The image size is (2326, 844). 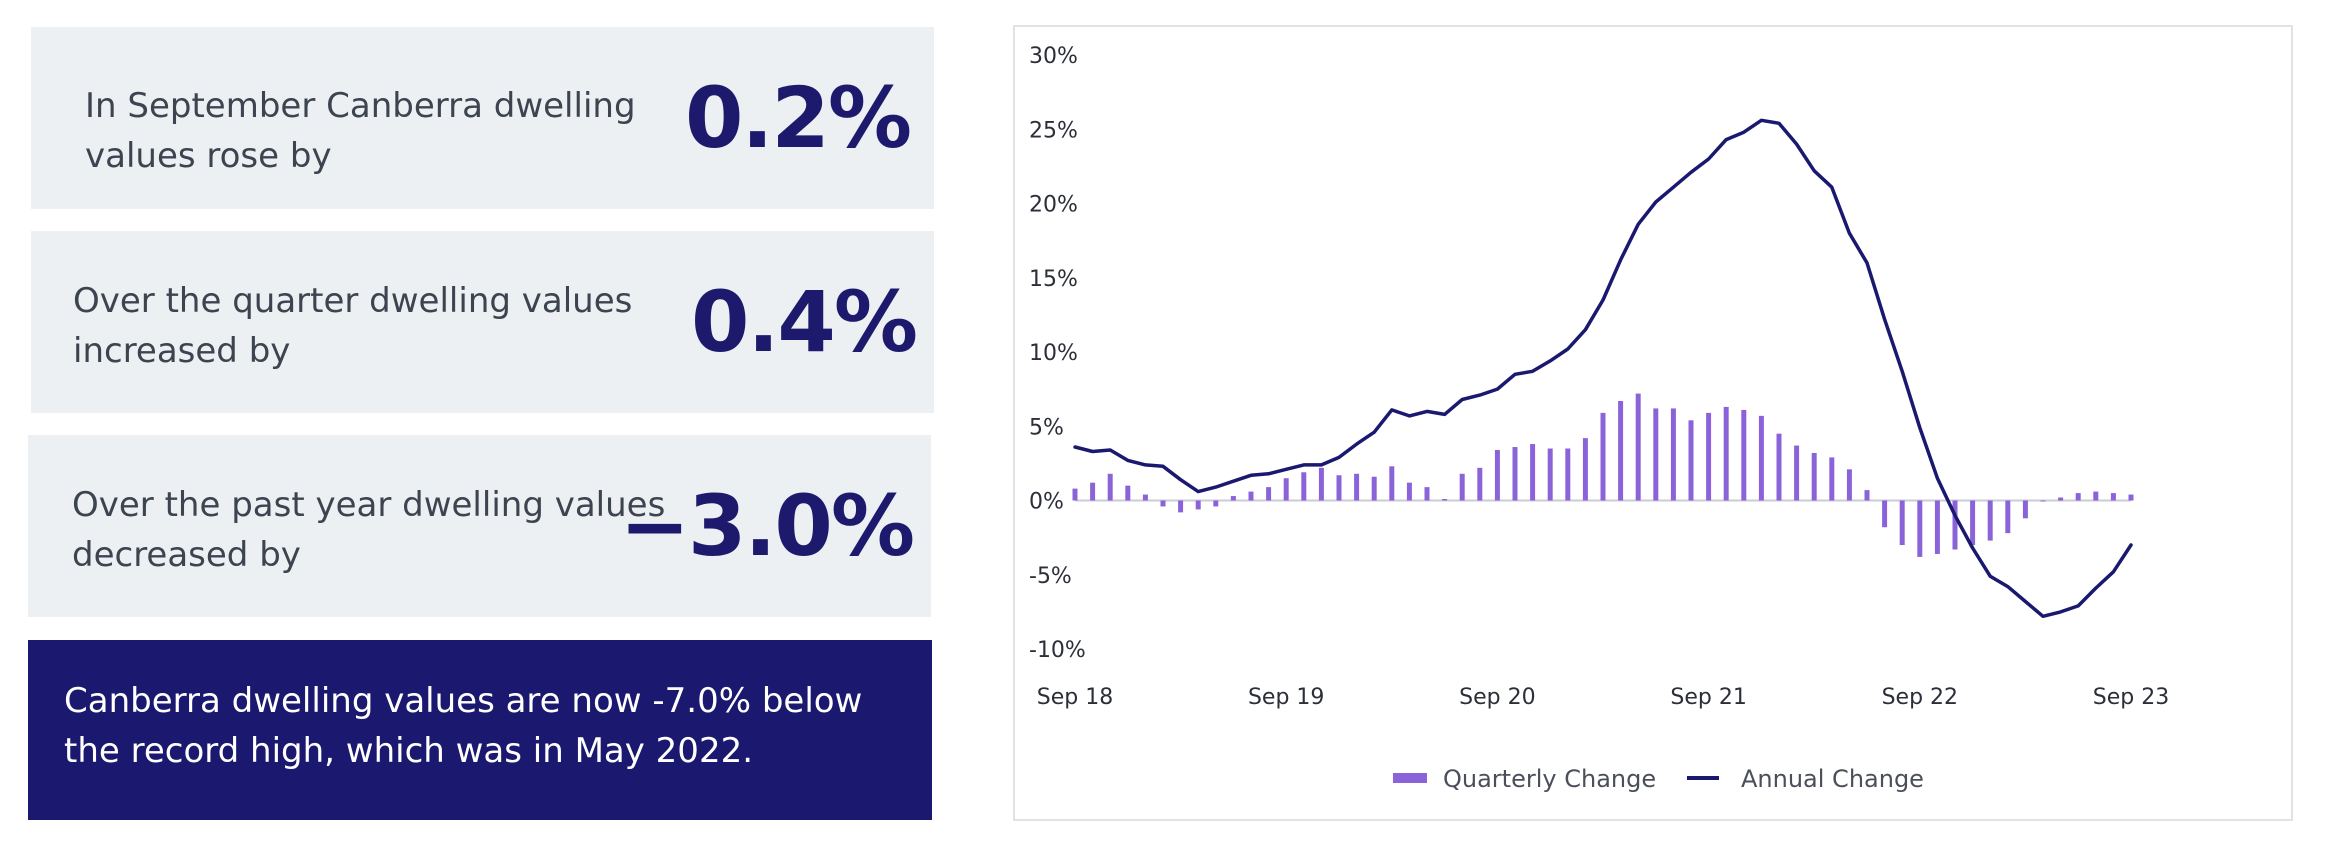 I want to click on x-tick-label: Sep 23, so click(x=2131, y=697).